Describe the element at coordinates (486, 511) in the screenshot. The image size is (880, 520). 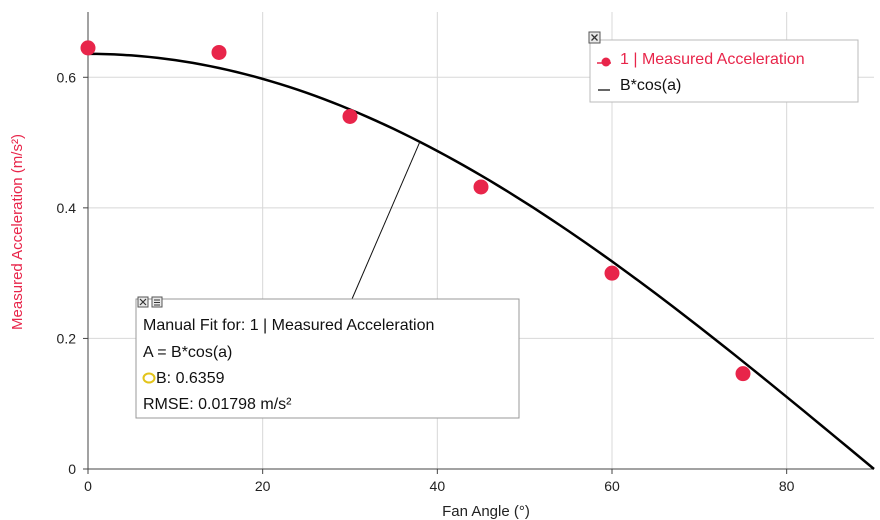
I see `x-axis-title: Fan Angle (°)` at that location.